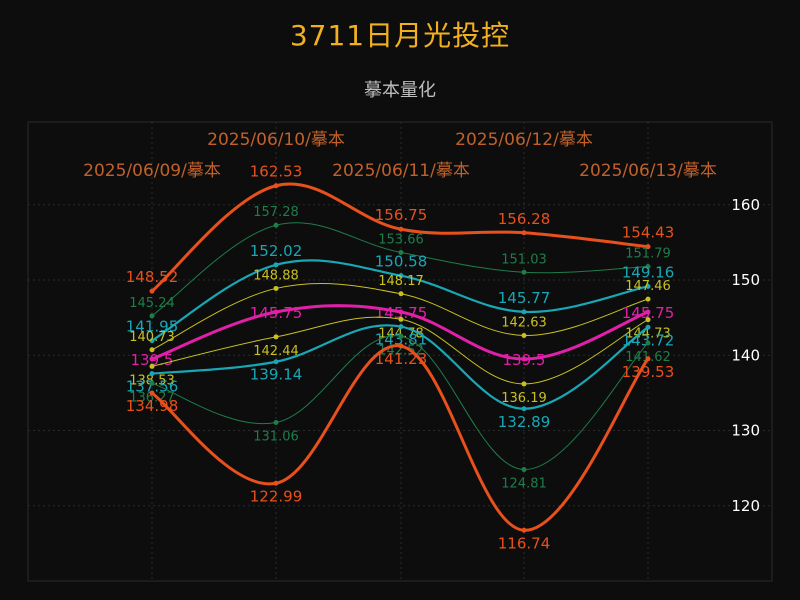  Describe the element at coordinates (648, 233) in the screenshot. I see `data-label: 154.43` at that location.